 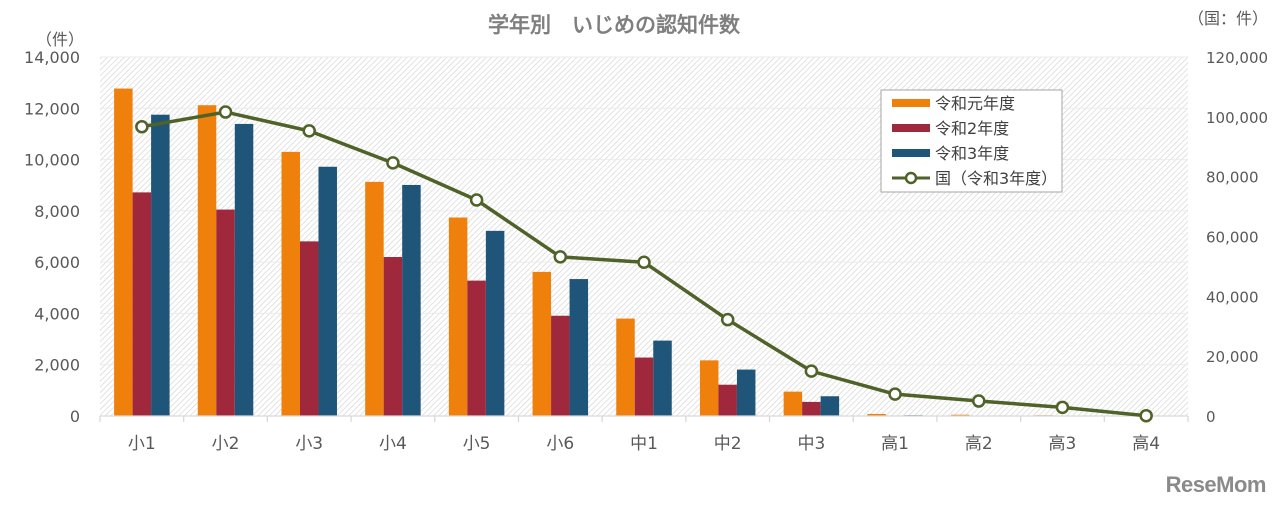 I want to click on bar-令和3年度-小5, so click(x=495, y=323).